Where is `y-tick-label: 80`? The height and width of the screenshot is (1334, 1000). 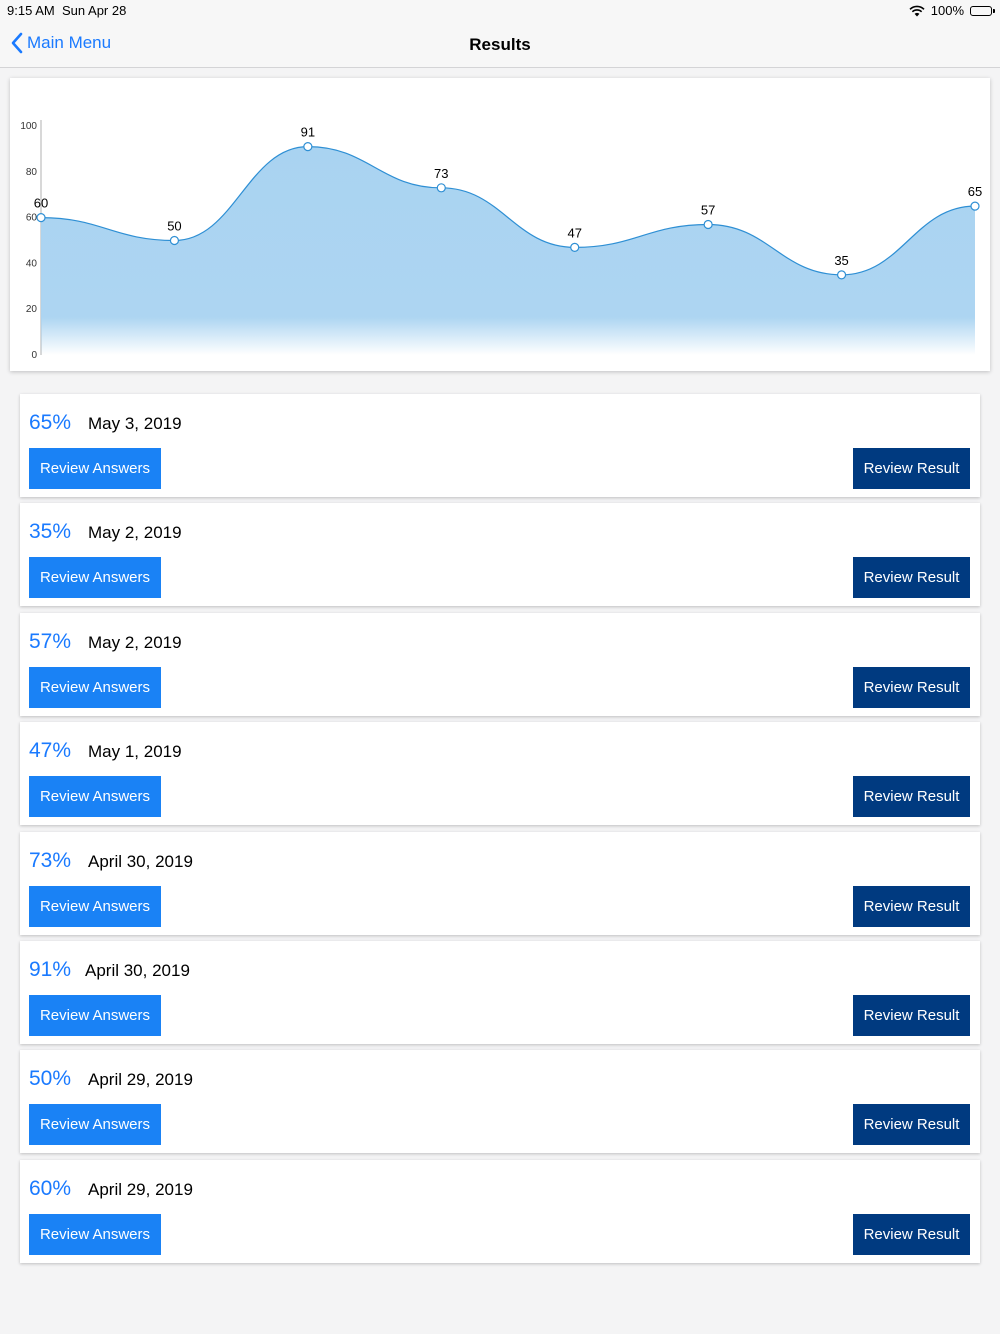 y-tick-label: 80 is located at coordinates (32, 172).